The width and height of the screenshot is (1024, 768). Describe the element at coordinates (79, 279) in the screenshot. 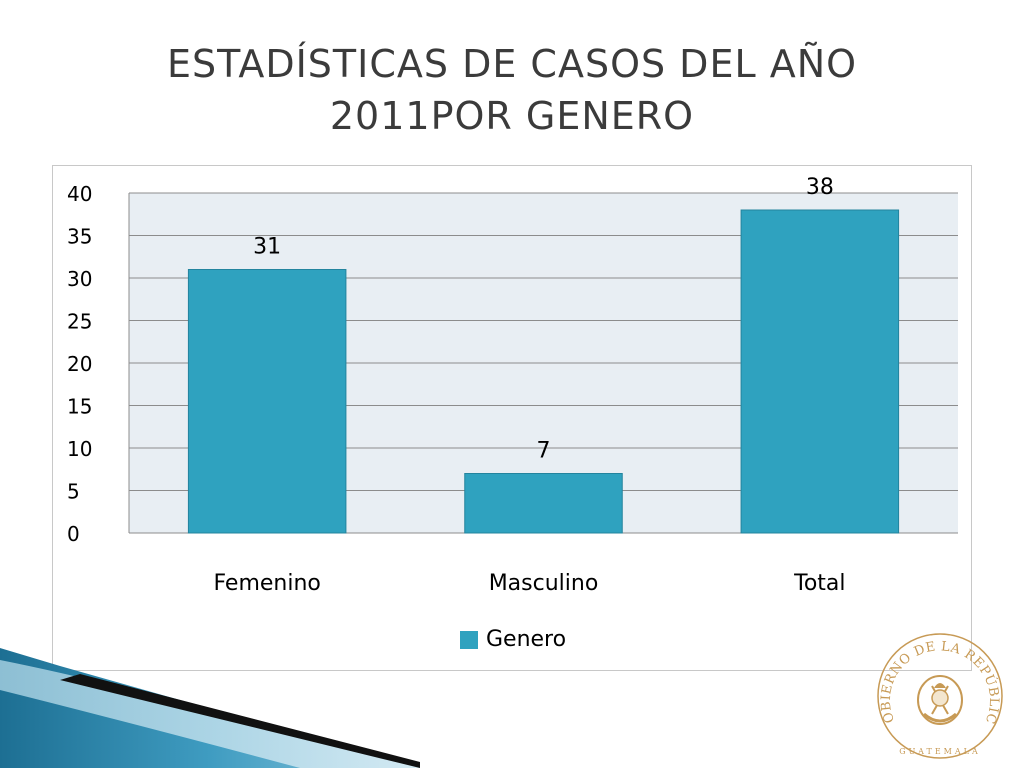

I see `y-tick-label: 30` at that location.